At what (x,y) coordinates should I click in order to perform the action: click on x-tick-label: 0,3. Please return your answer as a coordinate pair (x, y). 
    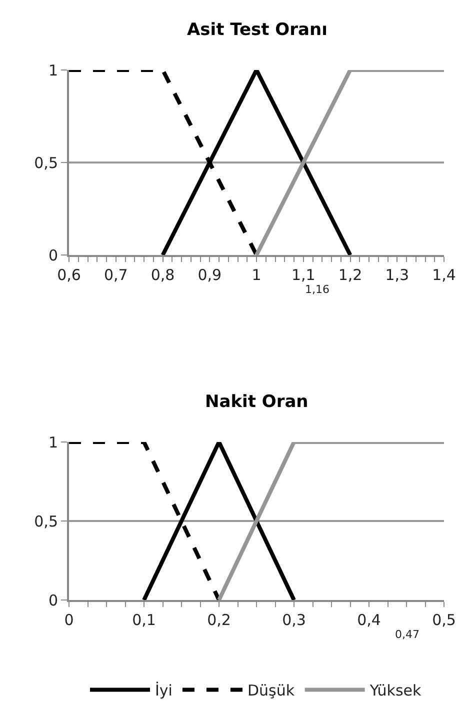
    Looking at the image, I should click on (294, 620).